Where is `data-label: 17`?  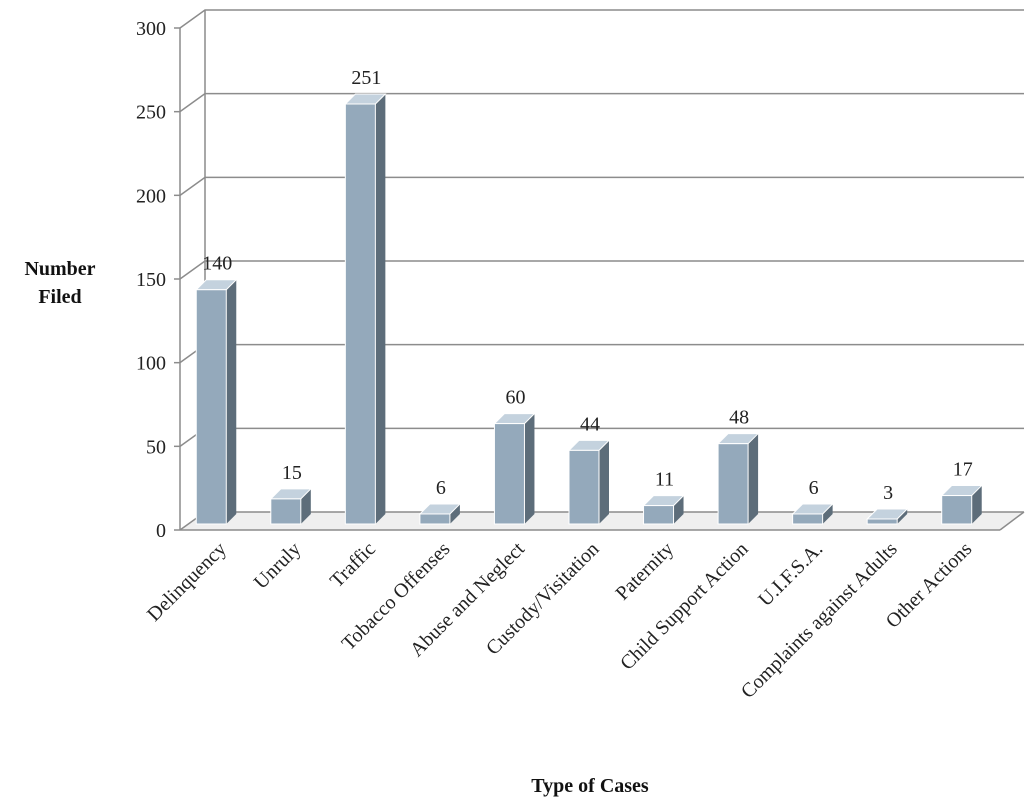
data-label: 17 is located at coordinates (963, 470).